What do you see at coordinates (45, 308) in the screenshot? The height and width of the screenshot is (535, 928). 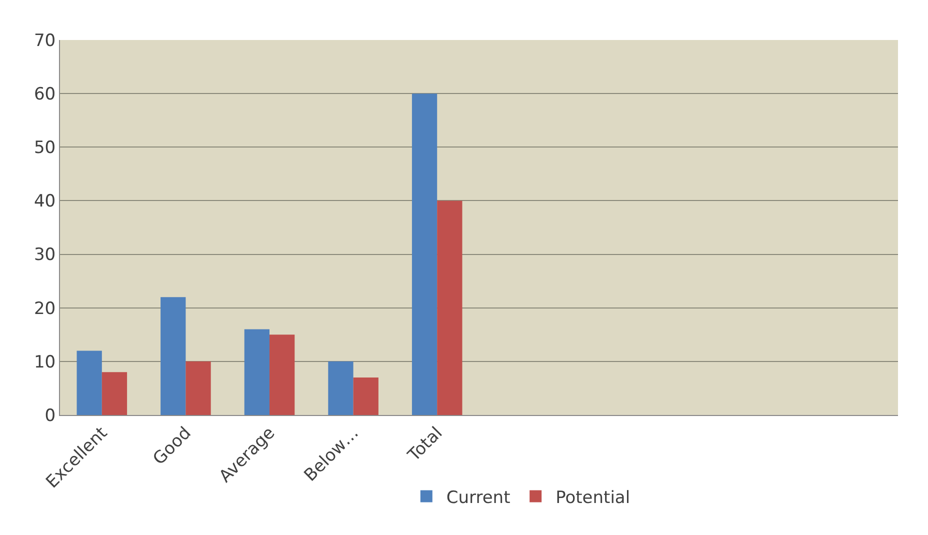 I see `y-tick-label: 20` at bounding box center [45, 308].